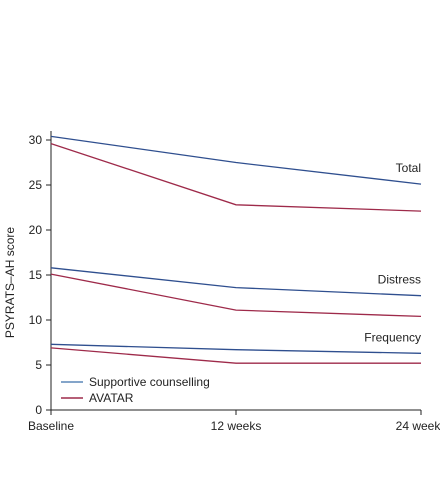 The height and width of the screenshot is (480, 440). I want to click on legend: Supportive counselling AVATAR, so click(135, 390).